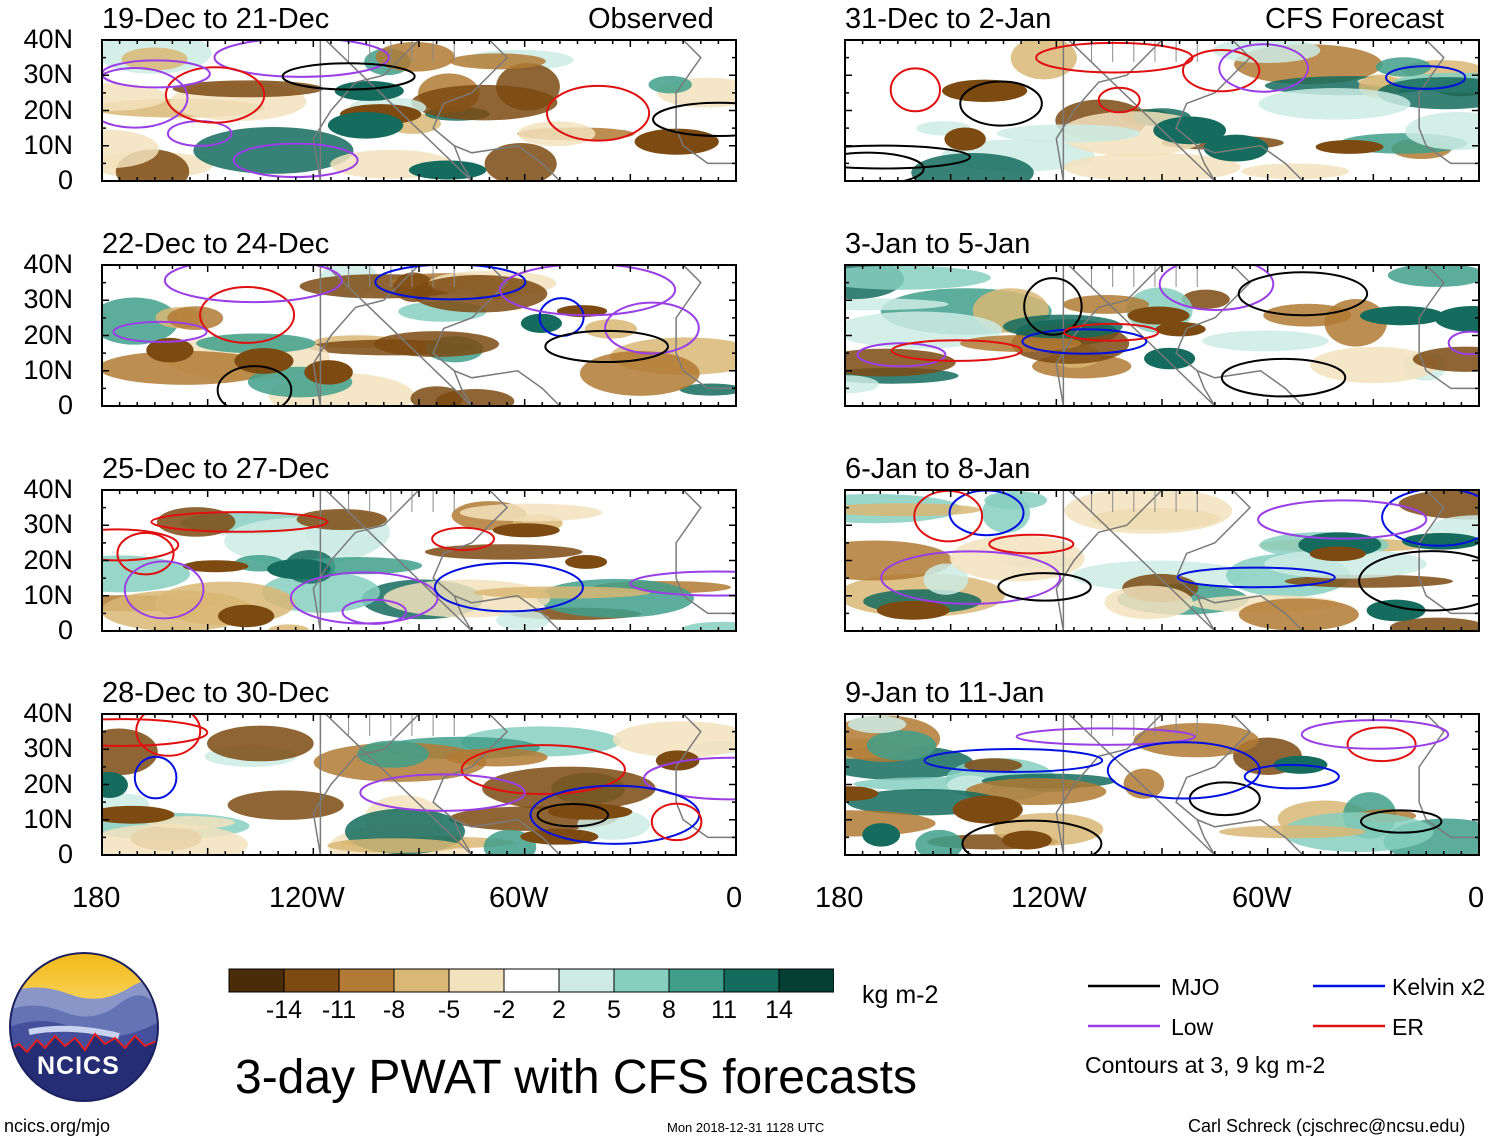 This screenshot has height=1141, width=1510. Describe the element at coordinates (84, 1027) in the screenshot. I see `ncics-logo` at that location.